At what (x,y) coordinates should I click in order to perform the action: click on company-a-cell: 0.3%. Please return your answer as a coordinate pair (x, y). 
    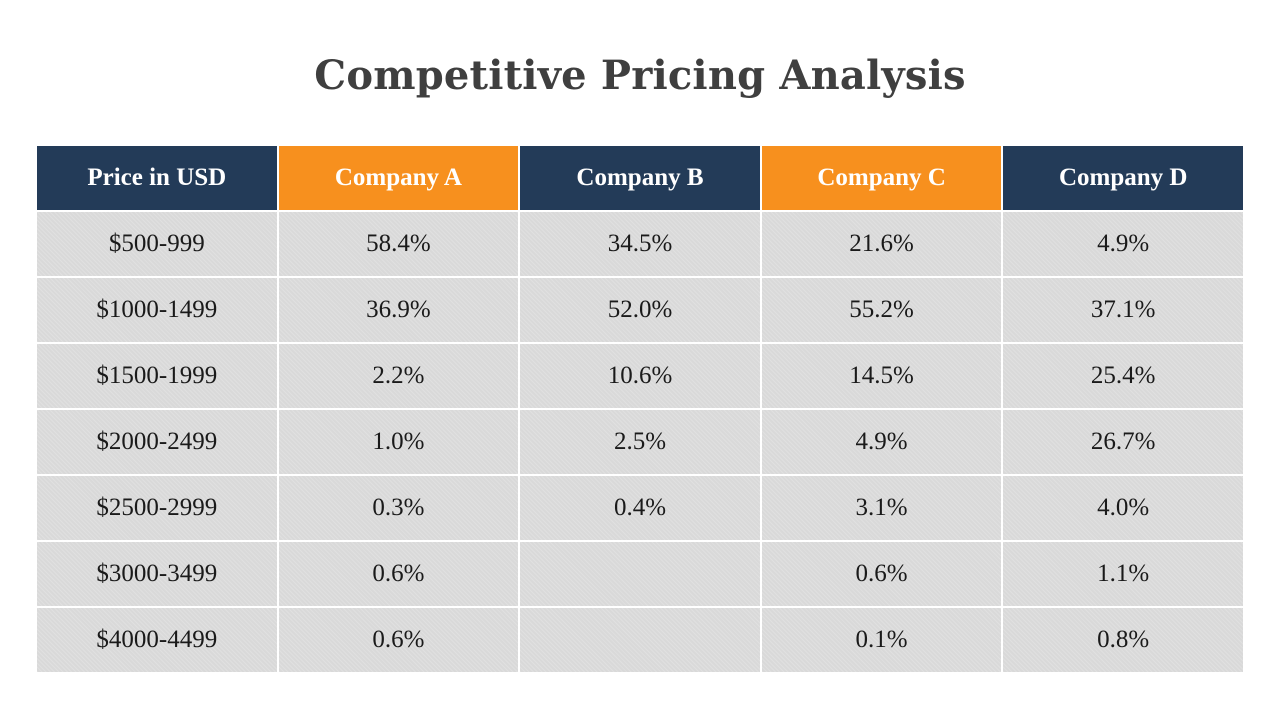
    Looking at the image, I should click on (398, 508).